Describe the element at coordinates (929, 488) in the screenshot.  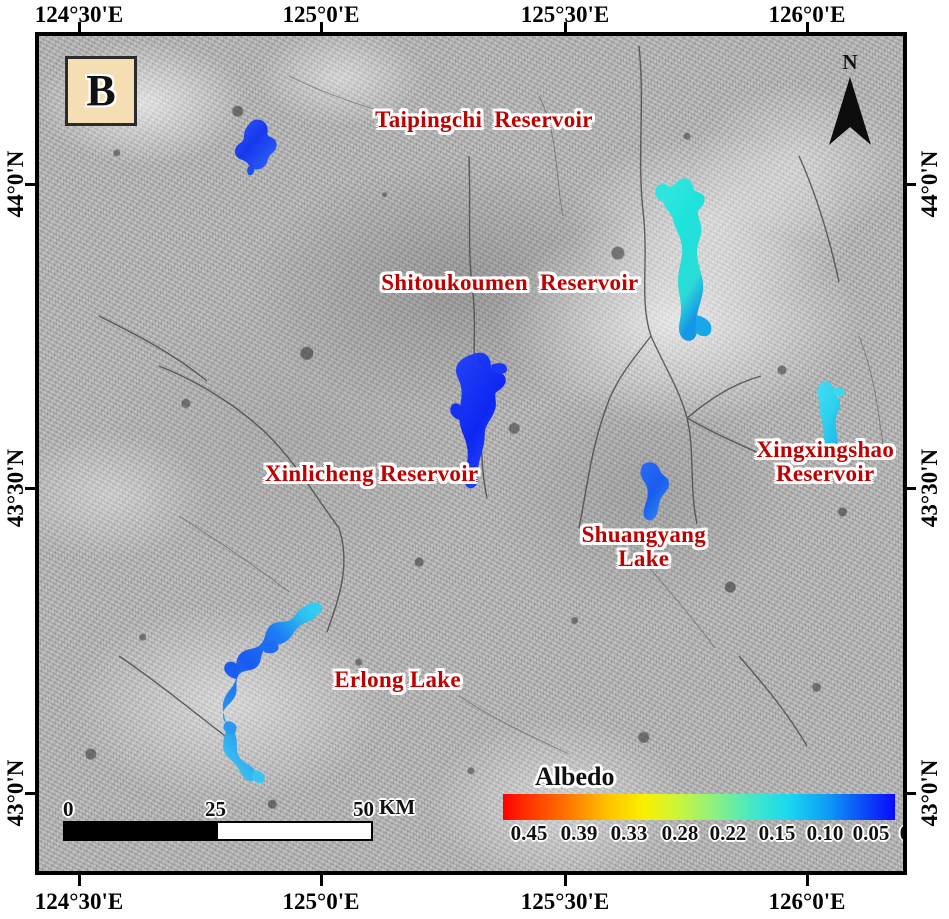
I see `axis-right-label-2: 43°30'N` at that location.